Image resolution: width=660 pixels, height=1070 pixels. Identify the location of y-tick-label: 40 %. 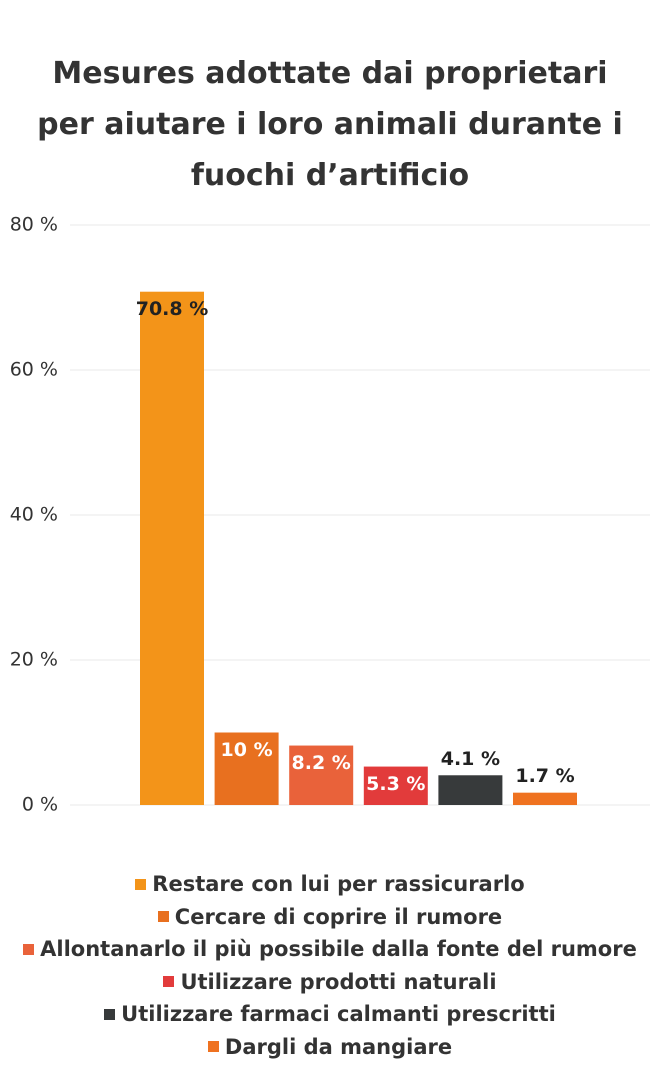
(34, 515).